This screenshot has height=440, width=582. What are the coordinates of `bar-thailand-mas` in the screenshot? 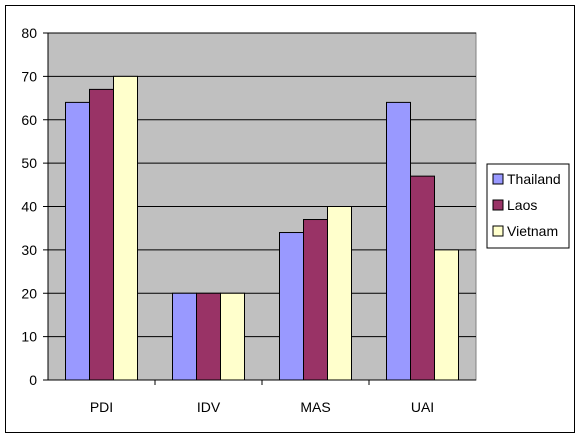 It's located at (291, 306).